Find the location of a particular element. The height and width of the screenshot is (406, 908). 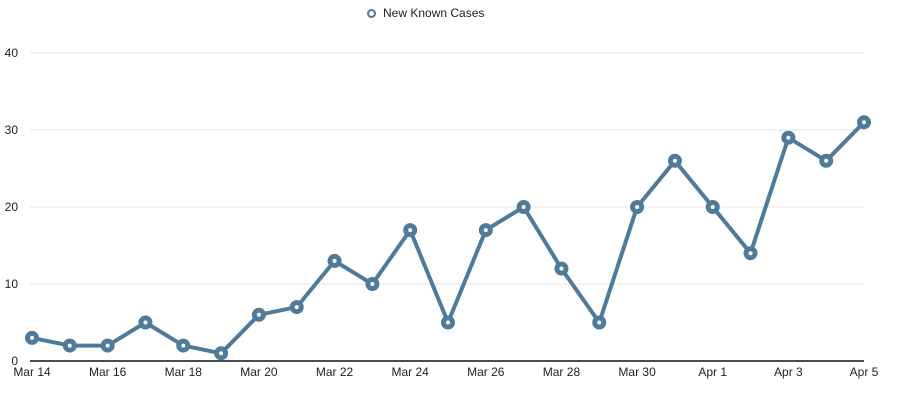

legend-label: New Known Cases is located at coordinates (434, 13).